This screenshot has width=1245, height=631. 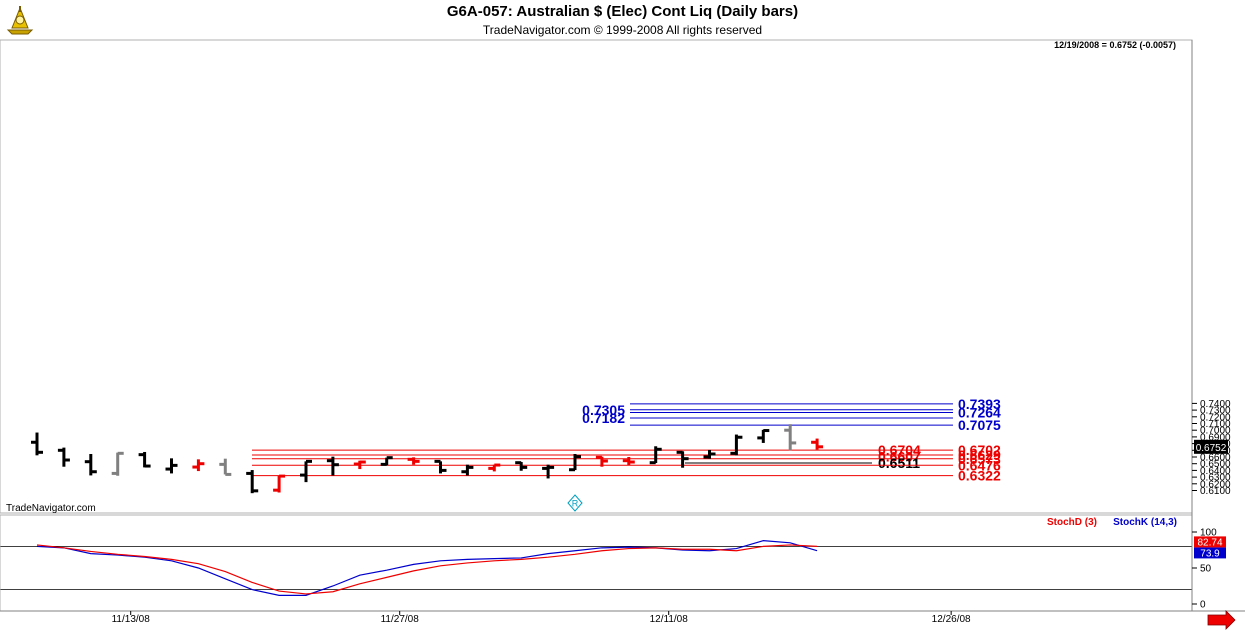 I want to click on level-label: 0.6573, so click(x=979, y=459).